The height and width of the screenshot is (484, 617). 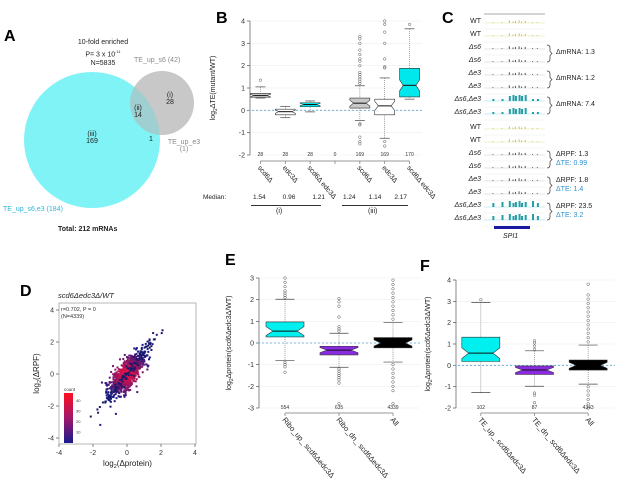 What do you see at coordinates (373, 211) in the screenshot?
I see `group-iii-label: (iii)` at bounding box center [373, 211].